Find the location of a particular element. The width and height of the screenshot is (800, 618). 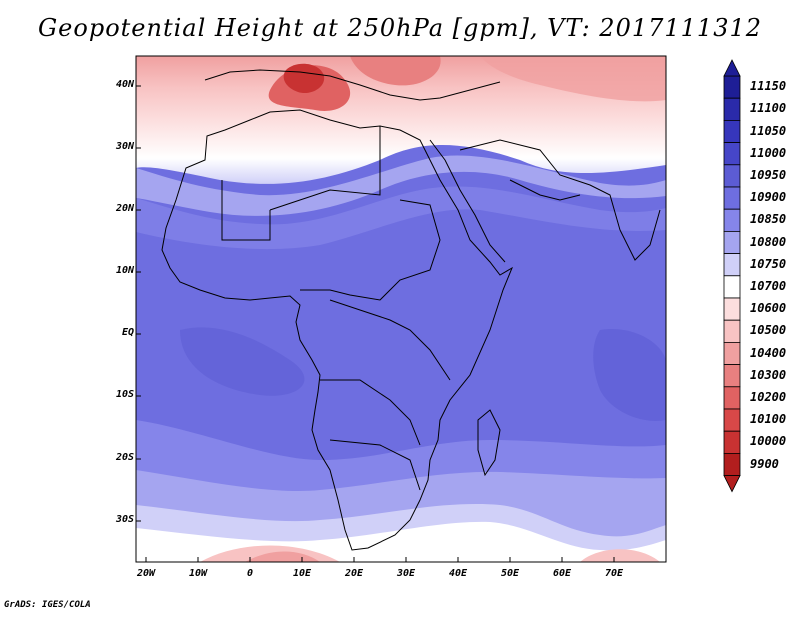

colorbar-label: 11100 is located at coordinates (768, 108).